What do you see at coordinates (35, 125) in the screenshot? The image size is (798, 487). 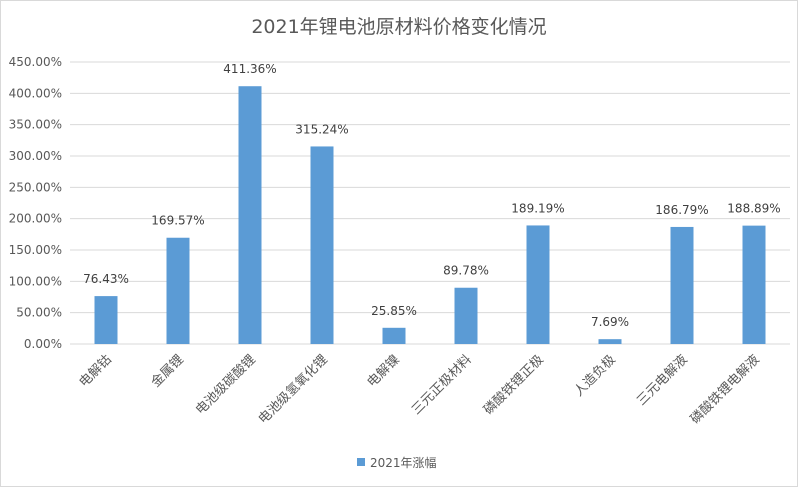 I see `y-tick-label: 350.00%` at bounding box center [35, 125].